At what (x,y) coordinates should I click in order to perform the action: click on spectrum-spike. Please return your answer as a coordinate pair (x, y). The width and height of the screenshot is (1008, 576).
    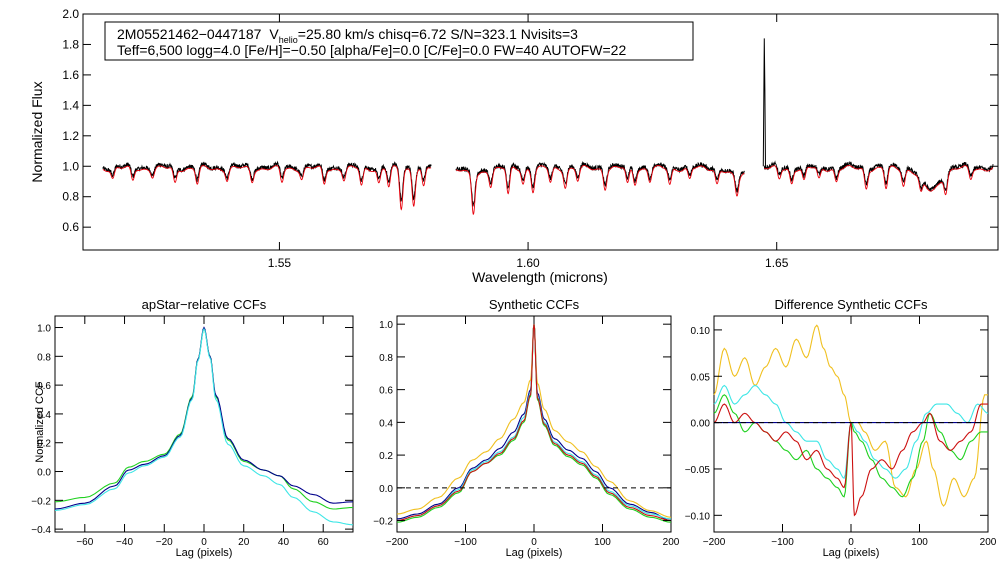
    Looking at the image, I should click on (764, 102).